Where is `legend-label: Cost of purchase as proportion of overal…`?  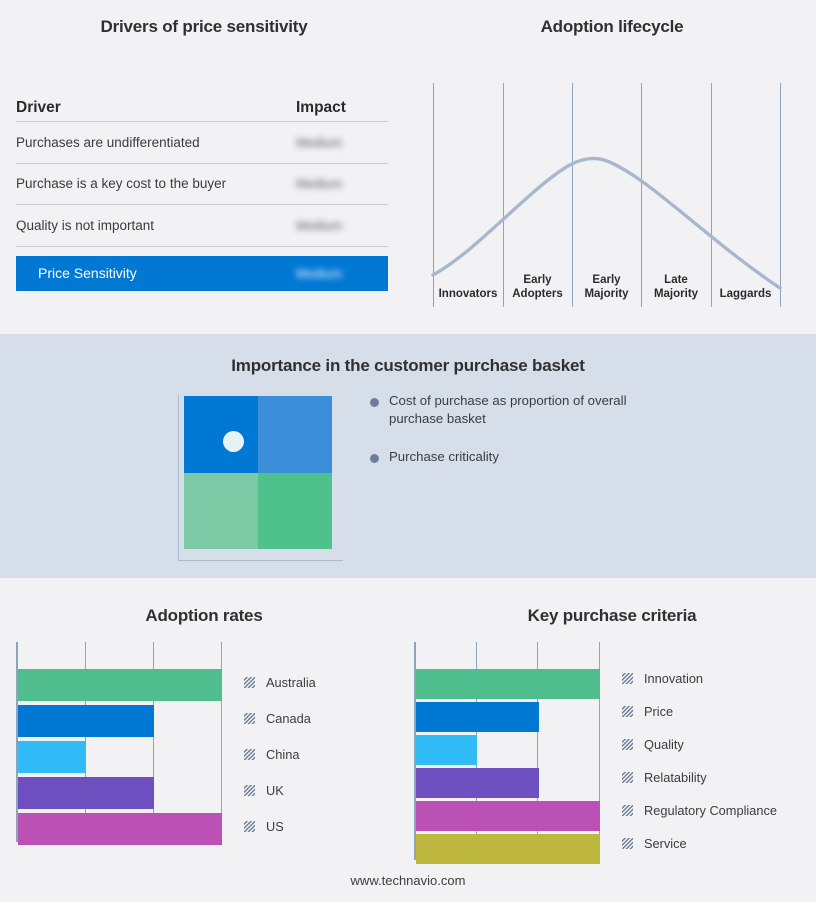
legend-label: Cost of purchase as proportion of overal… is located at coordinates (508, 409).